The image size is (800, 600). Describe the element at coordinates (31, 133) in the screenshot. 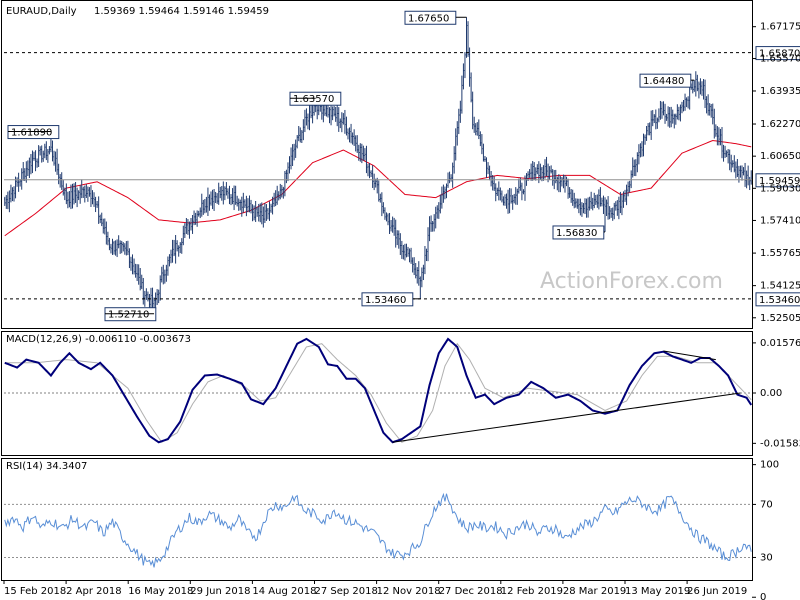

I see `price-annotation: 1.61890` at that location.